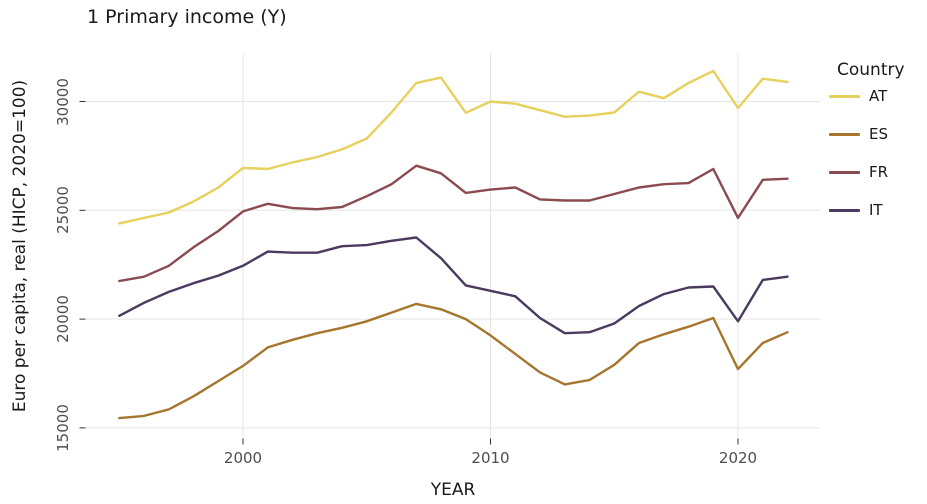  What do you see at coordinates (878, 134) in the screenshot?
I see `legend-label: ES` at bounding box center [878, 134].